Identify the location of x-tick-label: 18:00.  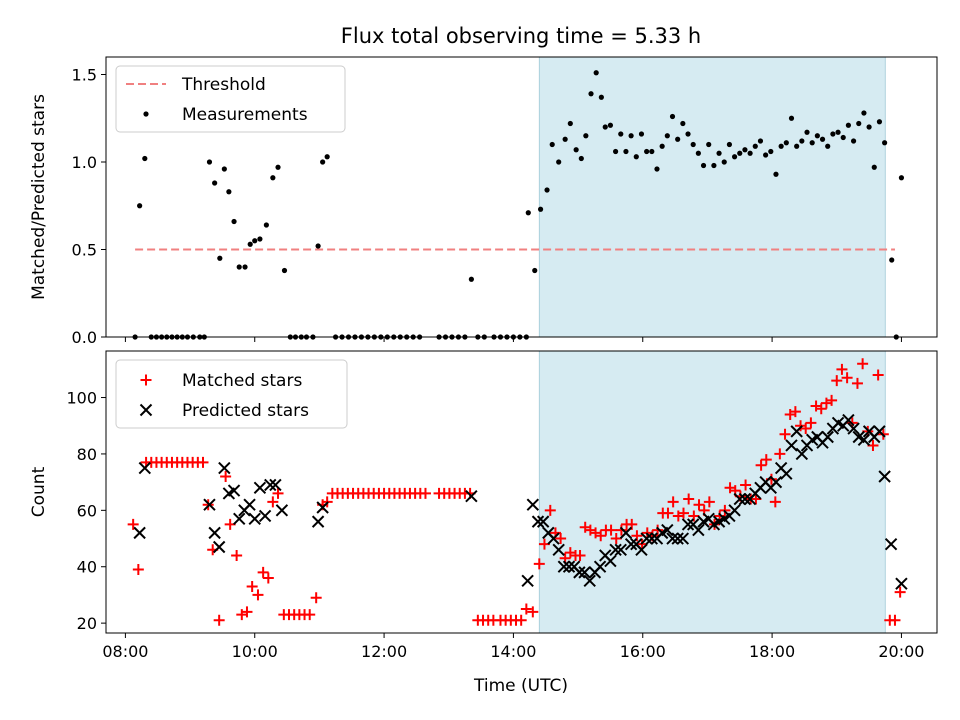
(772, 651).